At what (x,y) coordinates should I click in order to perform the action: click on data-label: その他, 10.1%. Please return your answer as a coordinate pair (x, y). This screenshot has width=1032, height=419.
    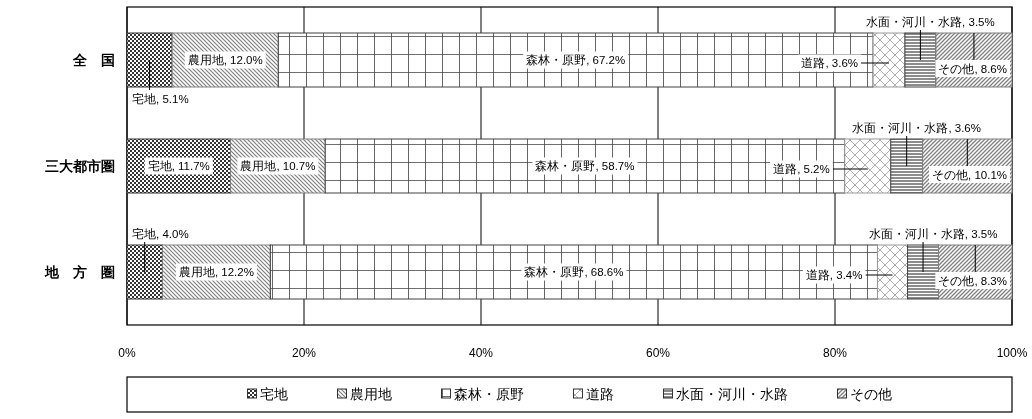
    Looking at the image, I should click on (969, 175).